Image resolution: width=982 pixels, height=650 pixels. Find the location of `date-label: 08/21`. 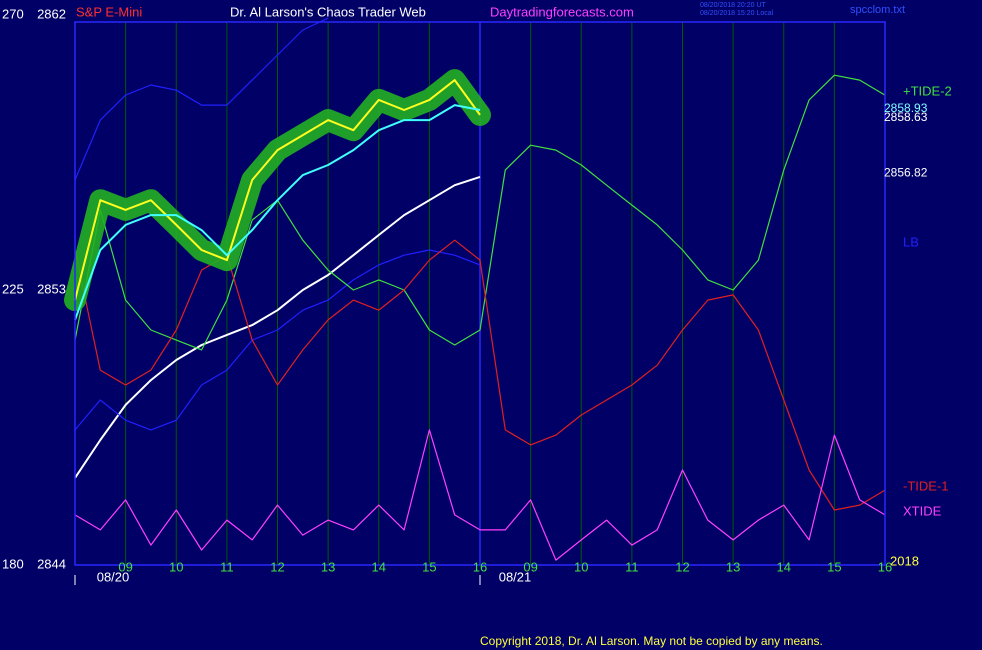

date-label: 08/21 is located at coordinates (515, 576).